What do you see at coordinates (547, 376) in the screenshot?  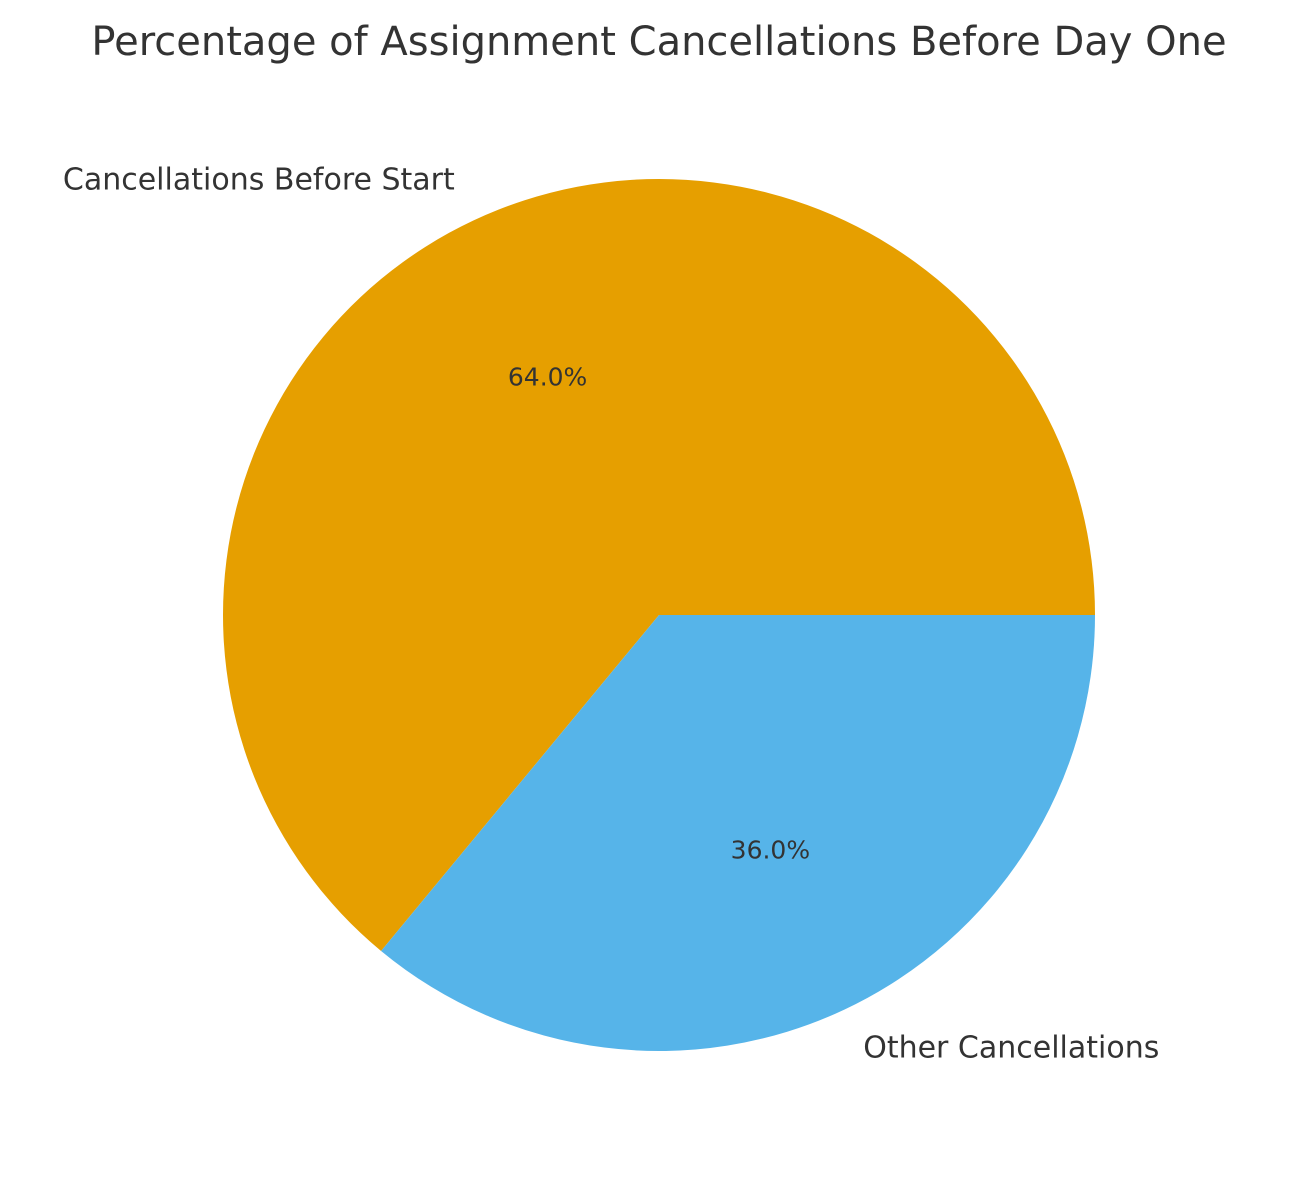 I see `slice-percent-label: 64.0%` at bounding box center [547, 376].